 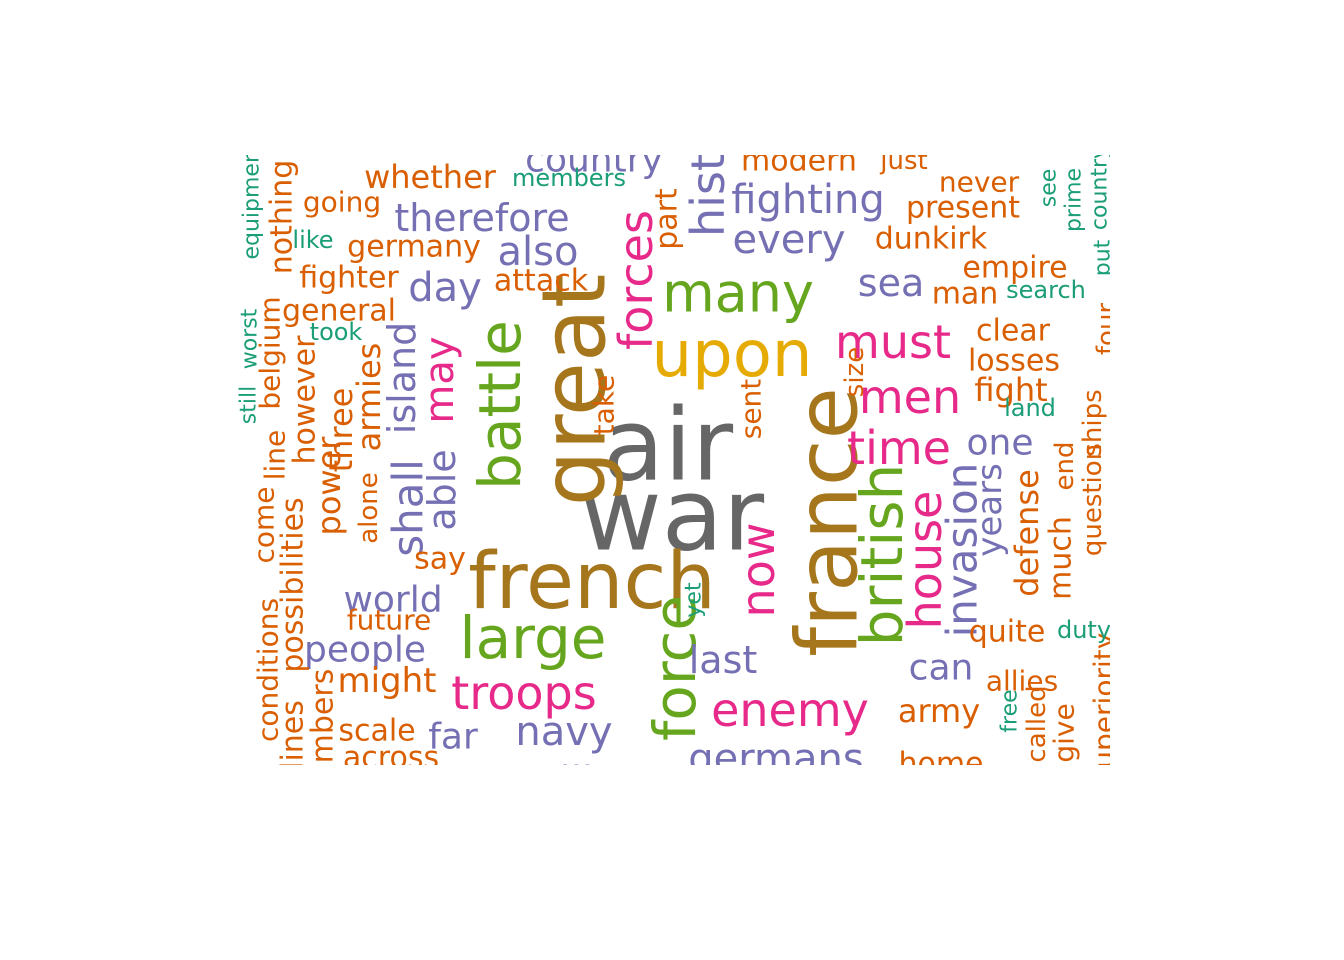 I want to click on word-like: like, so click(x=312, y=240).